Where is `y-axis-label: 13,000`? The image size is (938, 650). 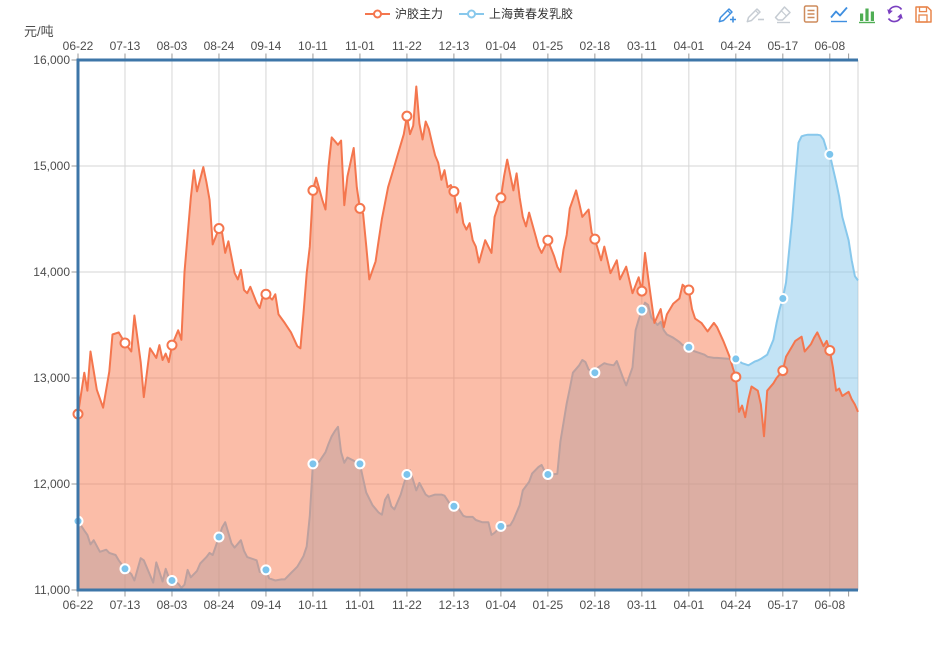
y-axis-label: 13,000 is located at coordinates (51, 378).